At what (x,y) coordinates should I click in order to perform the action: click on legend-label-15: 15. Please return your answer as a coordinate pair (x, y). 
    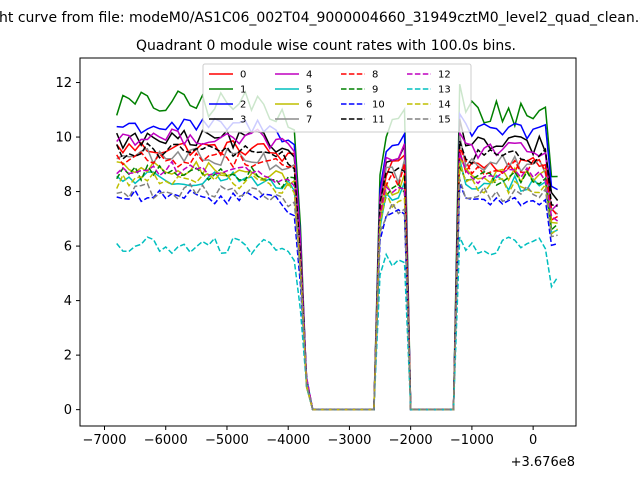
    Looking at the image, I should click on (444, 120).